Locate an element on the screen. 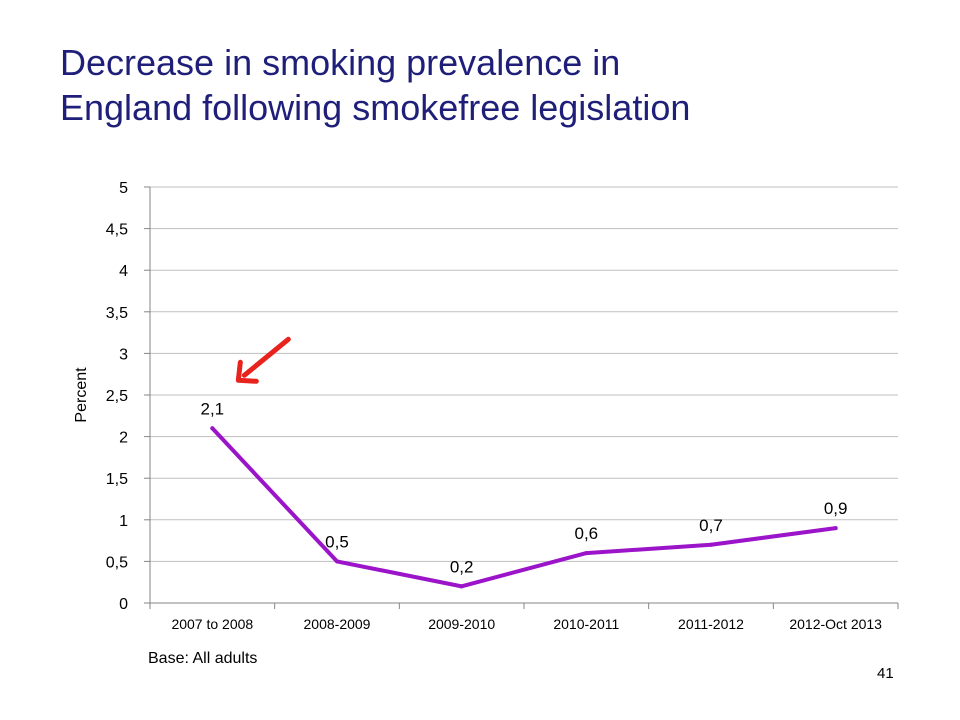 This screenshot has width=960, height=720. y-tick-label: 0,5 is located at coordinates (117, 562).